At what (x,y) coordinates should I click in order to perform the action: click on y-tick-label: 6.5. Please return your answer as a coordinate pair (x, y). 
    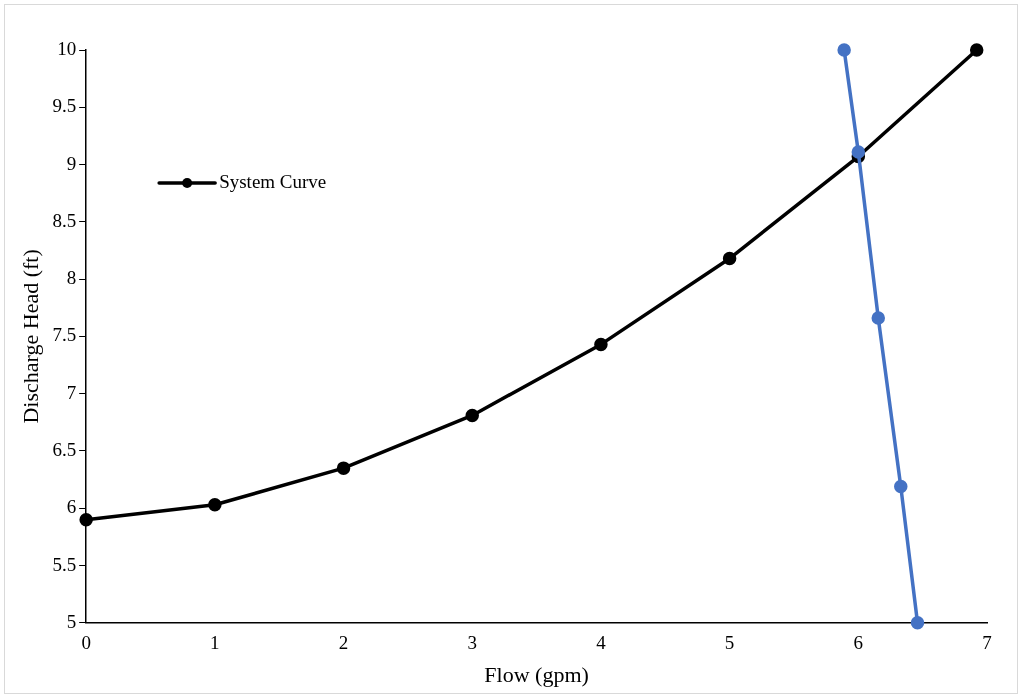
    Looking at the image, I should click on (64, 449).